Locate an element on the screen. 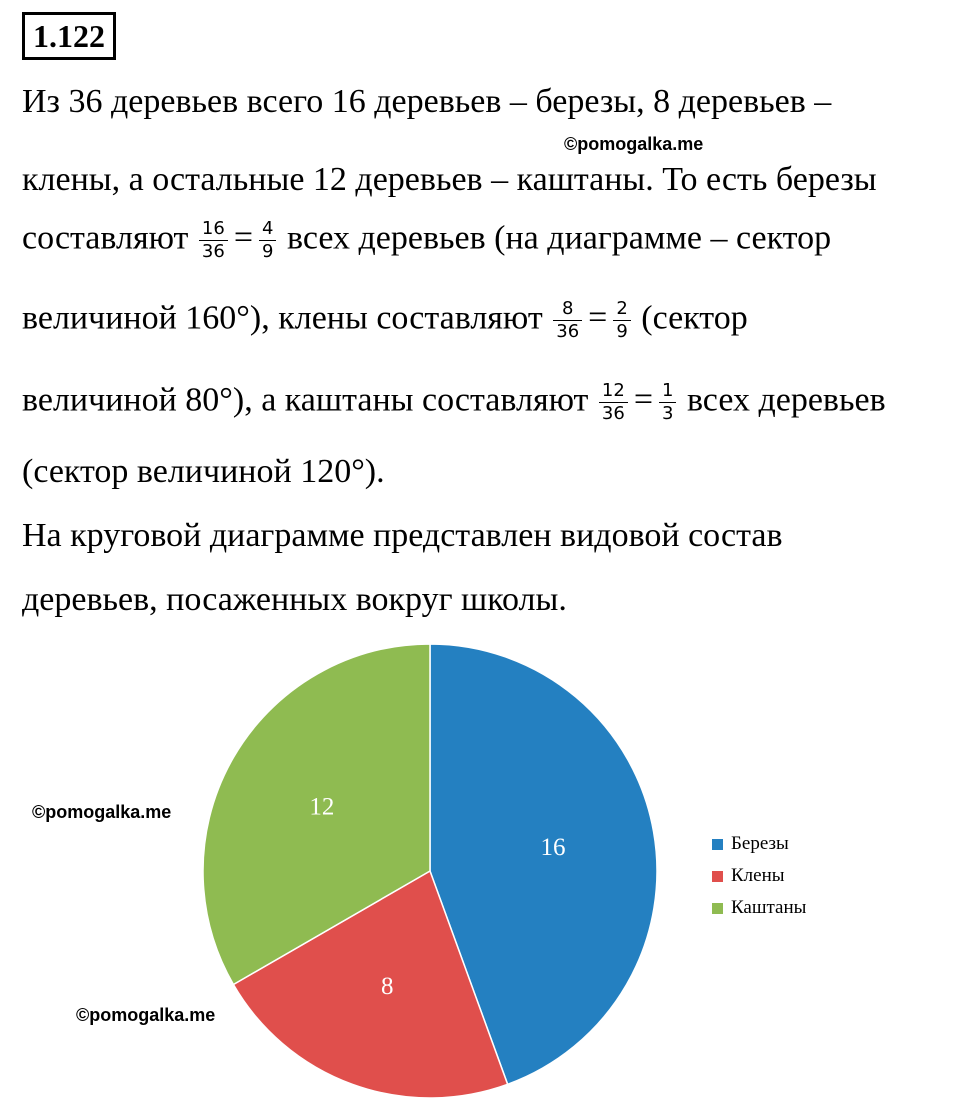  text-line-6: (сектор величиной 120°). is located at coordinates (203, 471).